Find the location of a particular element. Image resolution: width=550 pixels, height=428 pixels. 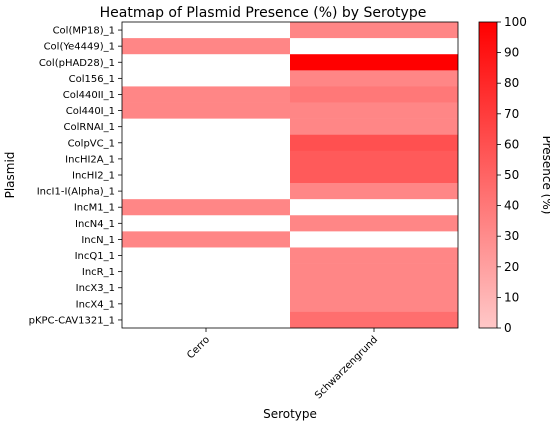

y-tick-label: ColpVC_1 is located at coordinates (91, 143).